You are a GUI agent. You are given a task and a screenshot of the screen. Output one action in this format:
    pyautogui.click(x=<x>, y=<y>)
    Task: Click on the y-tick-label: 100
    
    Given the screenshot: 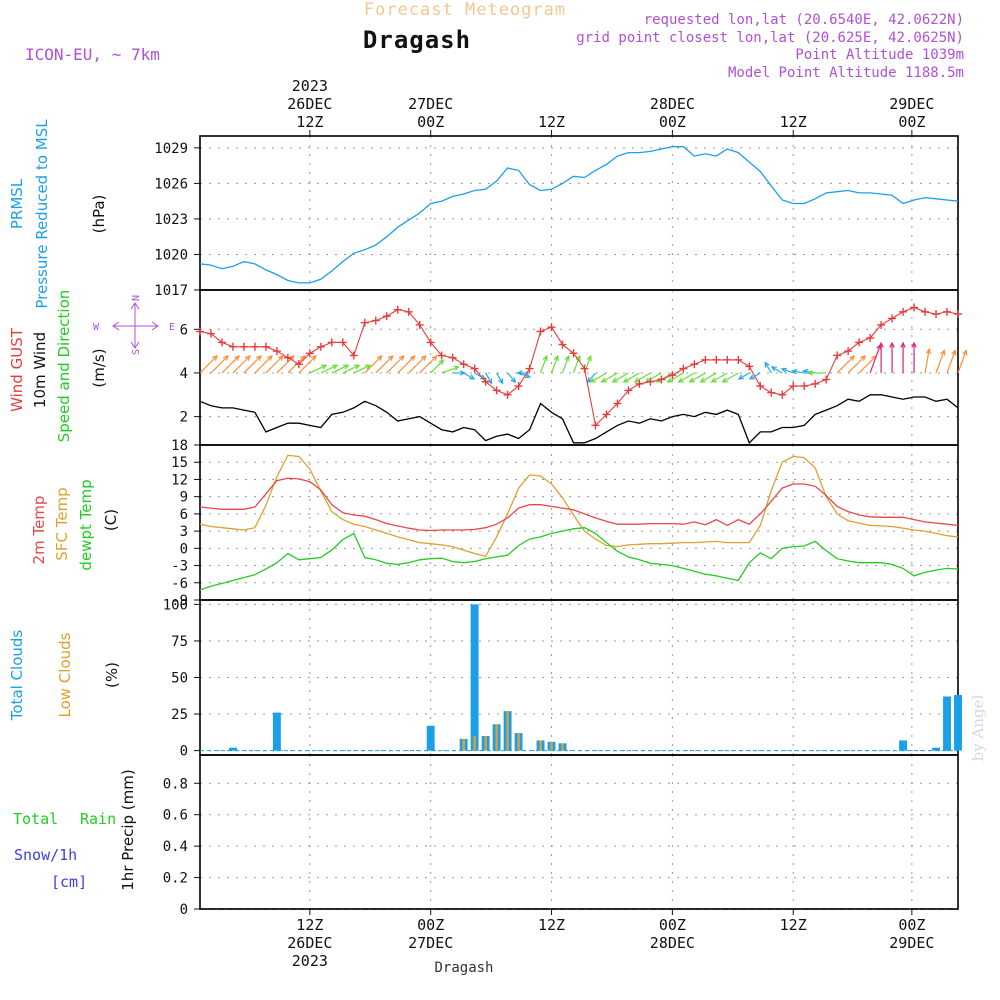 What is the action you would take?
    pyautogui.click(x=175, y=605)
    